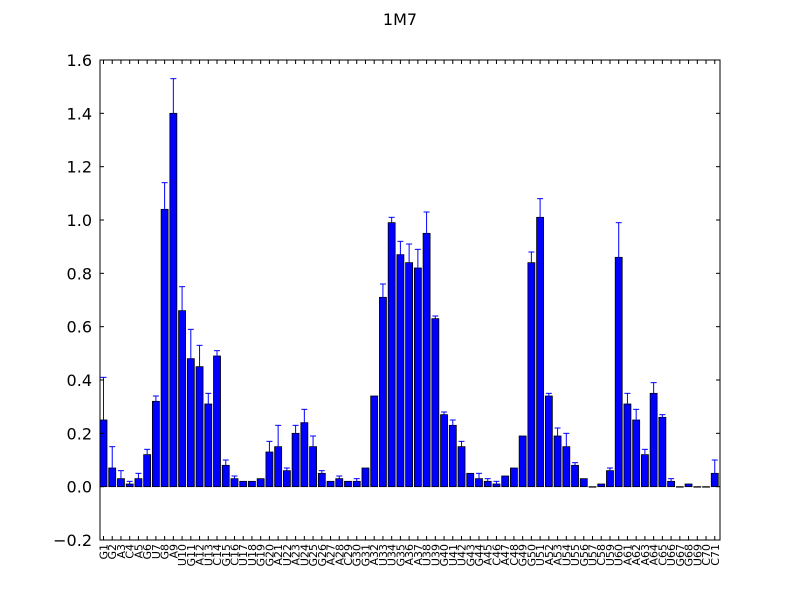 This screenshot has width=800, height=600. Describe the element at coordinates (269, 446) in the screenshot. I see `error-bar-G20` at that location.